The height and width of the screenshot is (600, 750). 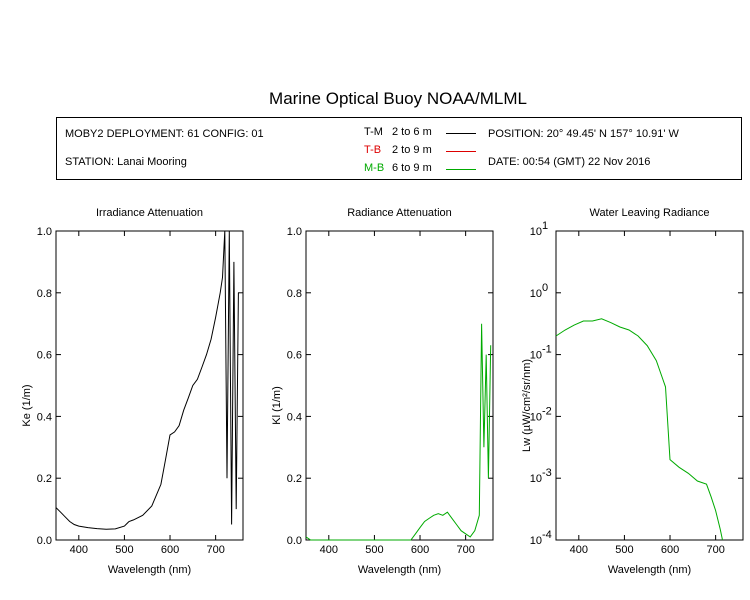 I want to click on y-axis-label: Kl (1/m), so click(x=277, y=405).